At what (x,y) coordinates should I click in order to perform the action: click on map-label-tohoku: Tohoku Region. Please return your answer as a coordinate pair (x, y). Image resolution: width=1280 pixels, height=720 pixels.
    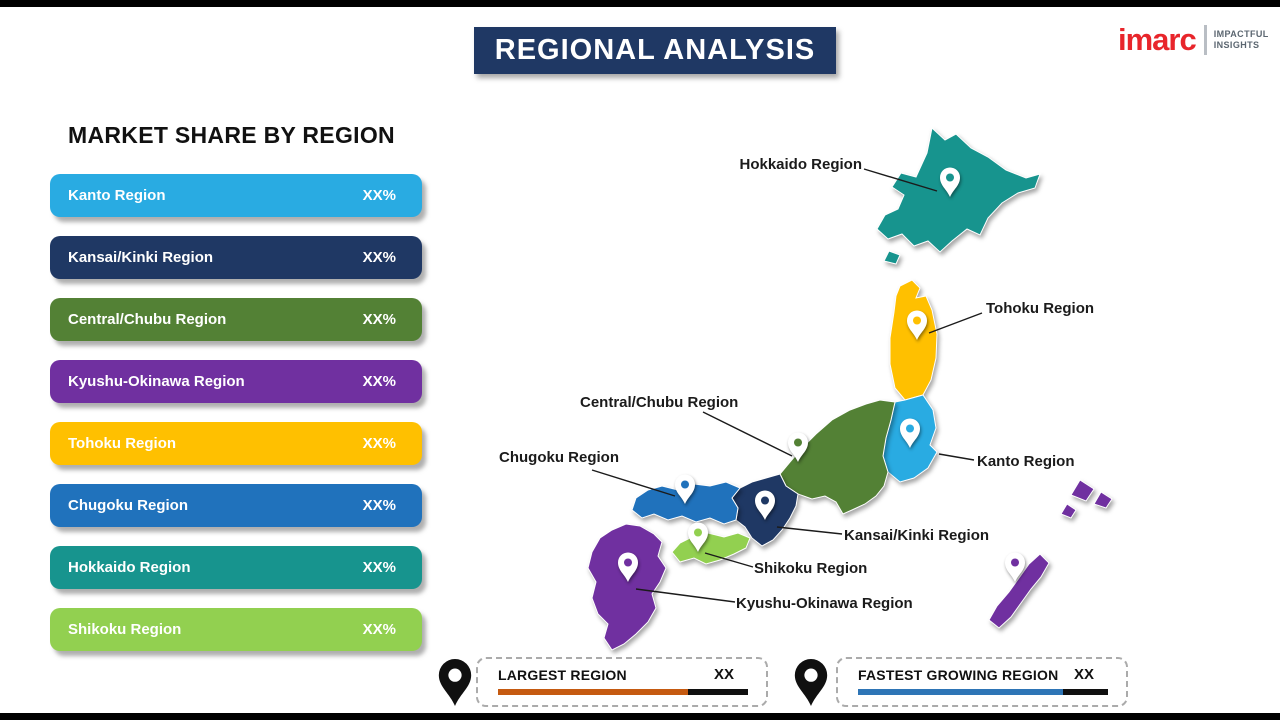
    Looking at the image, I should click on (1040, 308).